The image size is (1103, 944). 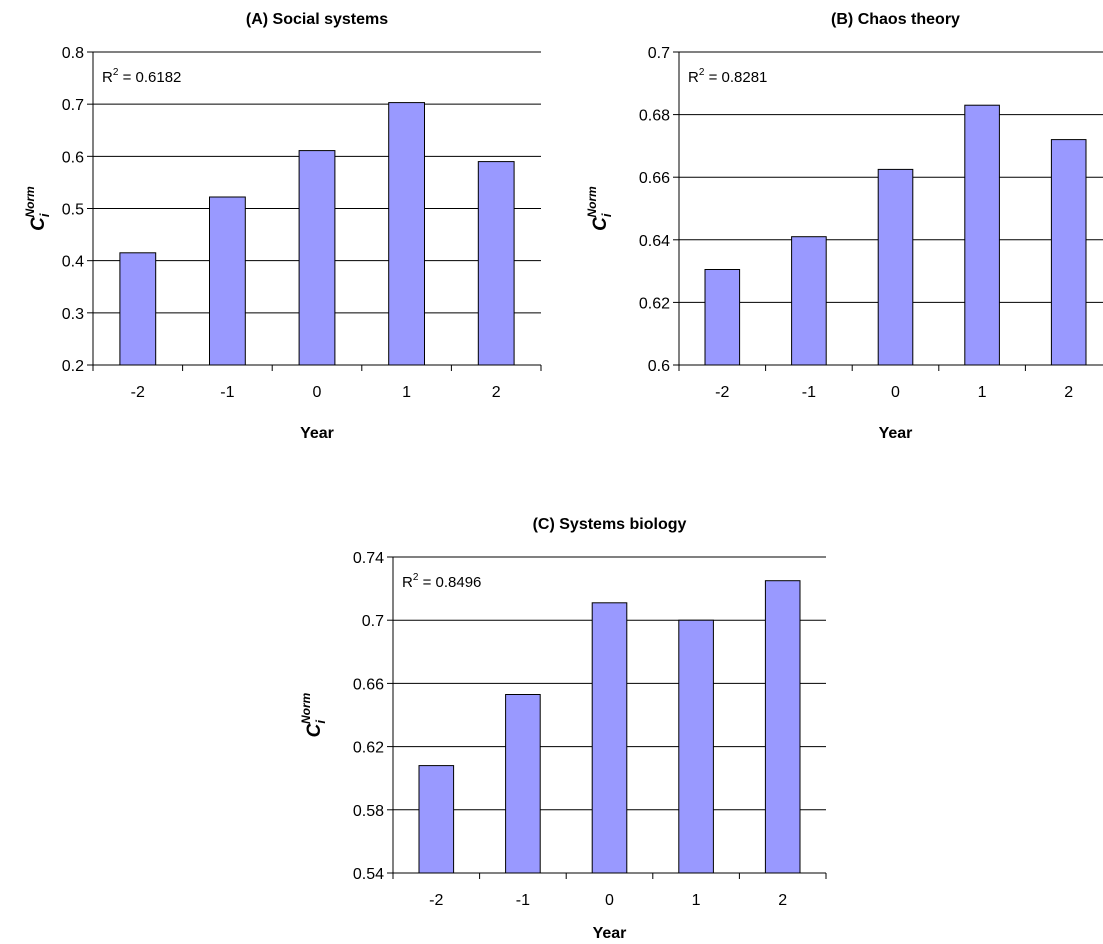 What do you see at coordinates (654, 116) in the screenshot?
I see `y-tick-label: 0.68` at bounding box center [654, 116].